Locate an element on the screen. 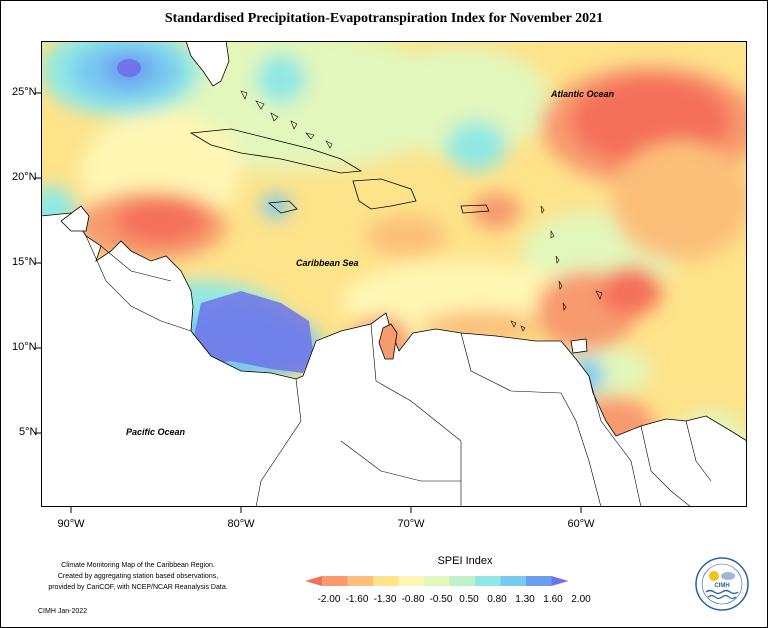 This screenshot has width=768, height=628. x-tick-marks is located at coordinates (326, 510).